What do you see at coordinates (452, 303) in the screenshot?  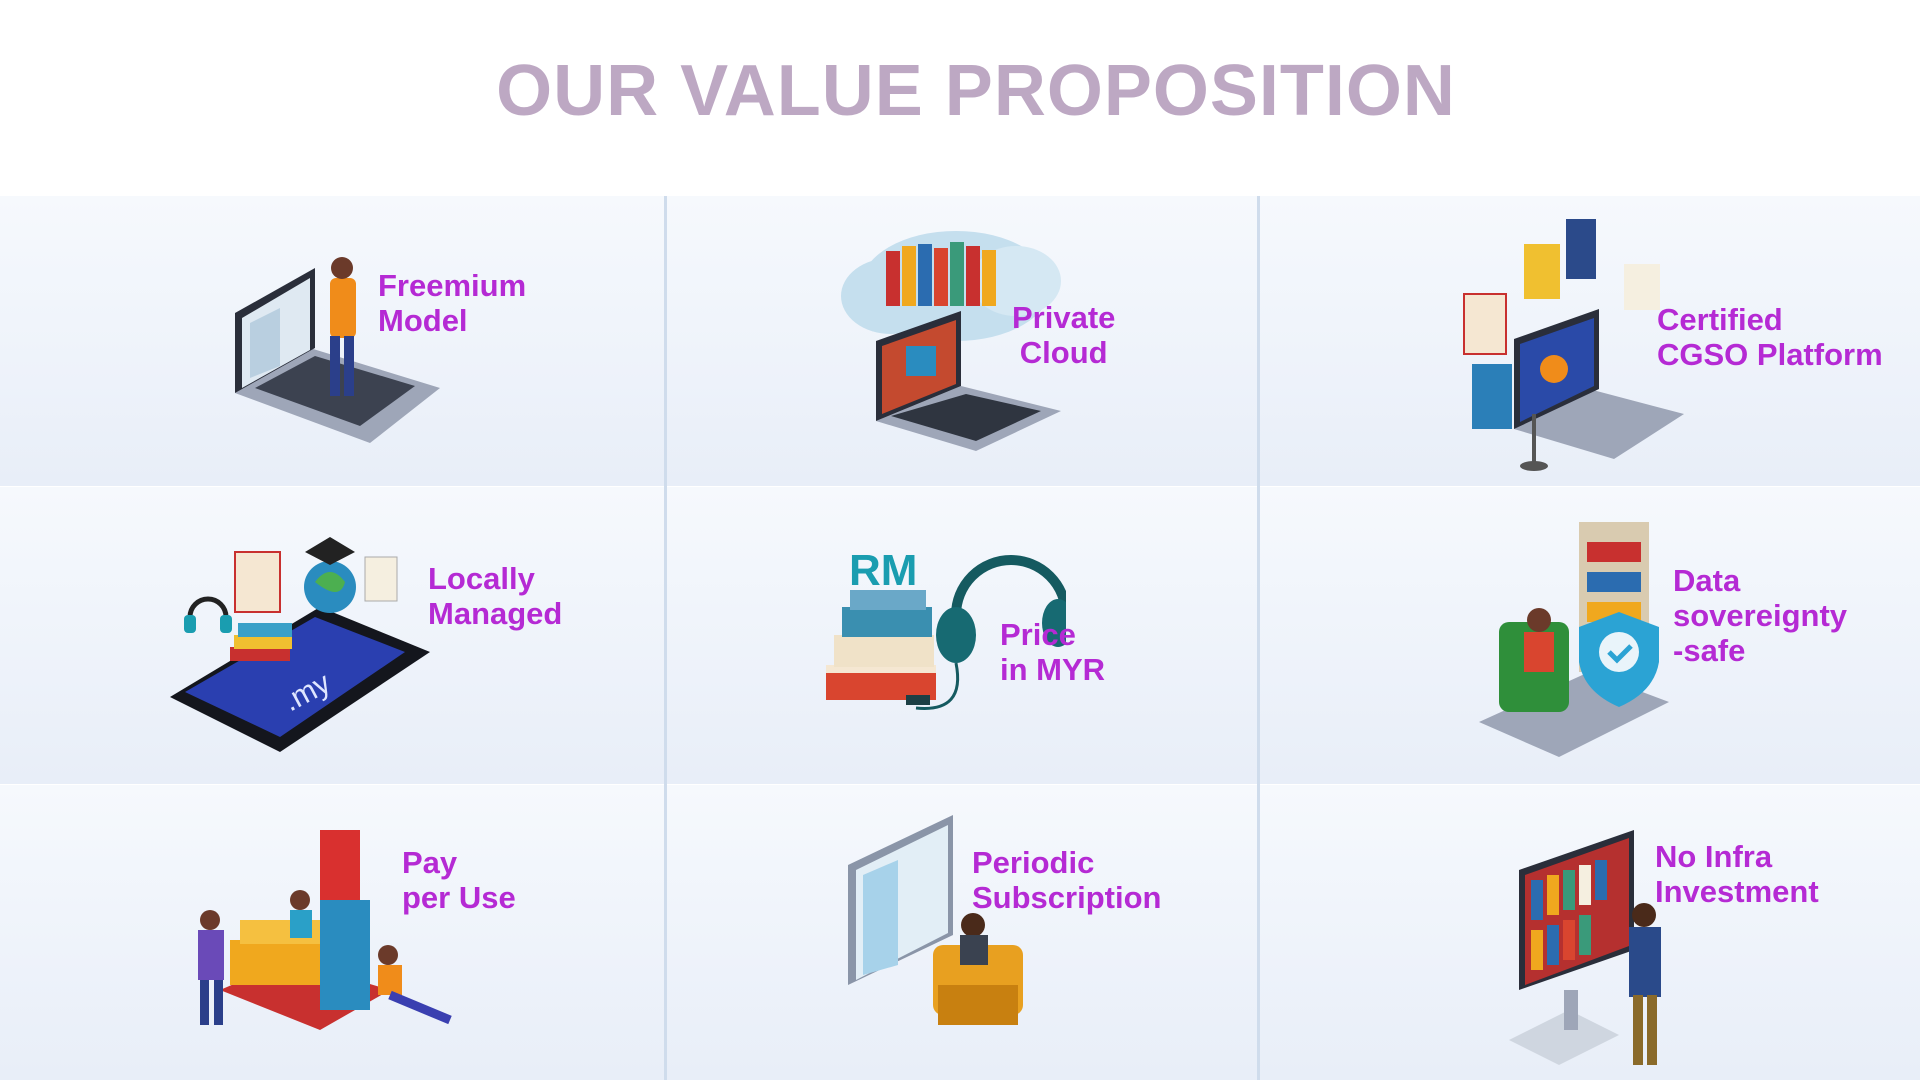 I see `cell-label: Freemium Model` at bounding box center [452, 303].